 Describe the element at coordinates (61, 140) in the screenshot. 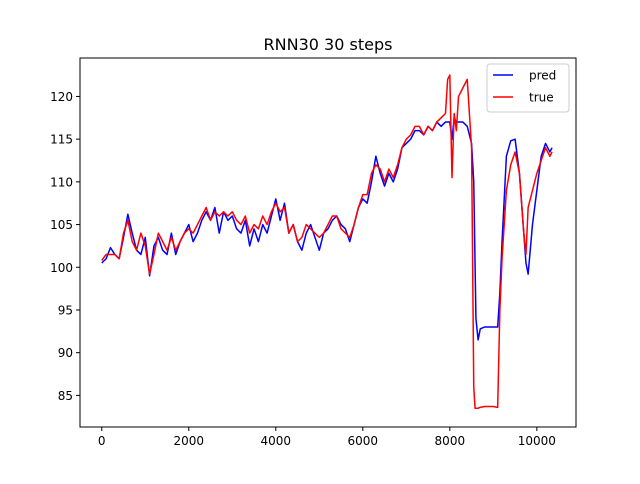

I see `y-tick-label: 115` at that location.